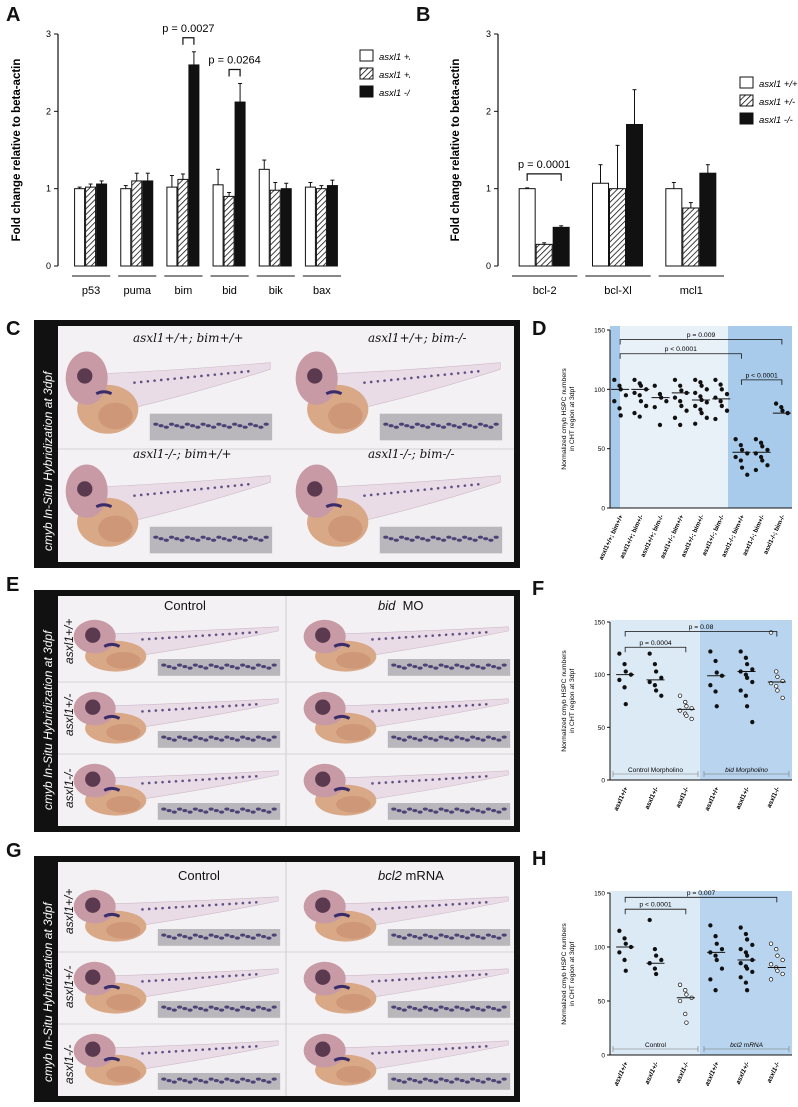  Describe the element at coordinates (701, 627) in the screenshot. I see `f-sig-label-1: p = 0.08` at that location.